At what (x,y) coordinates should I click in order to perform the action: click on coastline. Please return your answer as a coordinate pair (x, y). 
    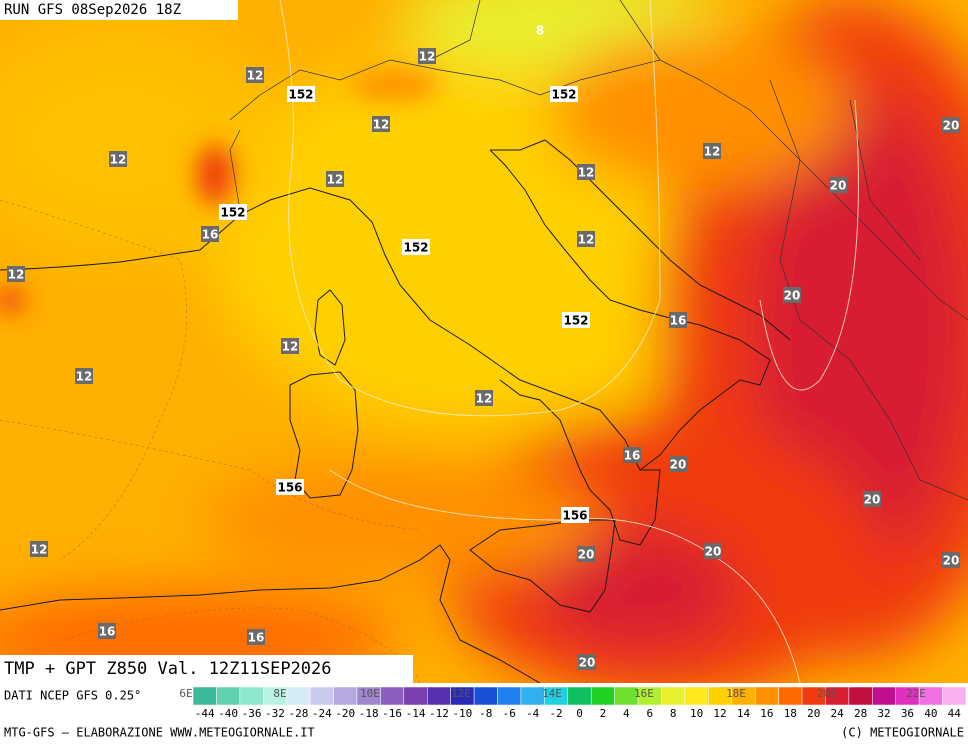
    Looking at the image, I should click on (630, 310).